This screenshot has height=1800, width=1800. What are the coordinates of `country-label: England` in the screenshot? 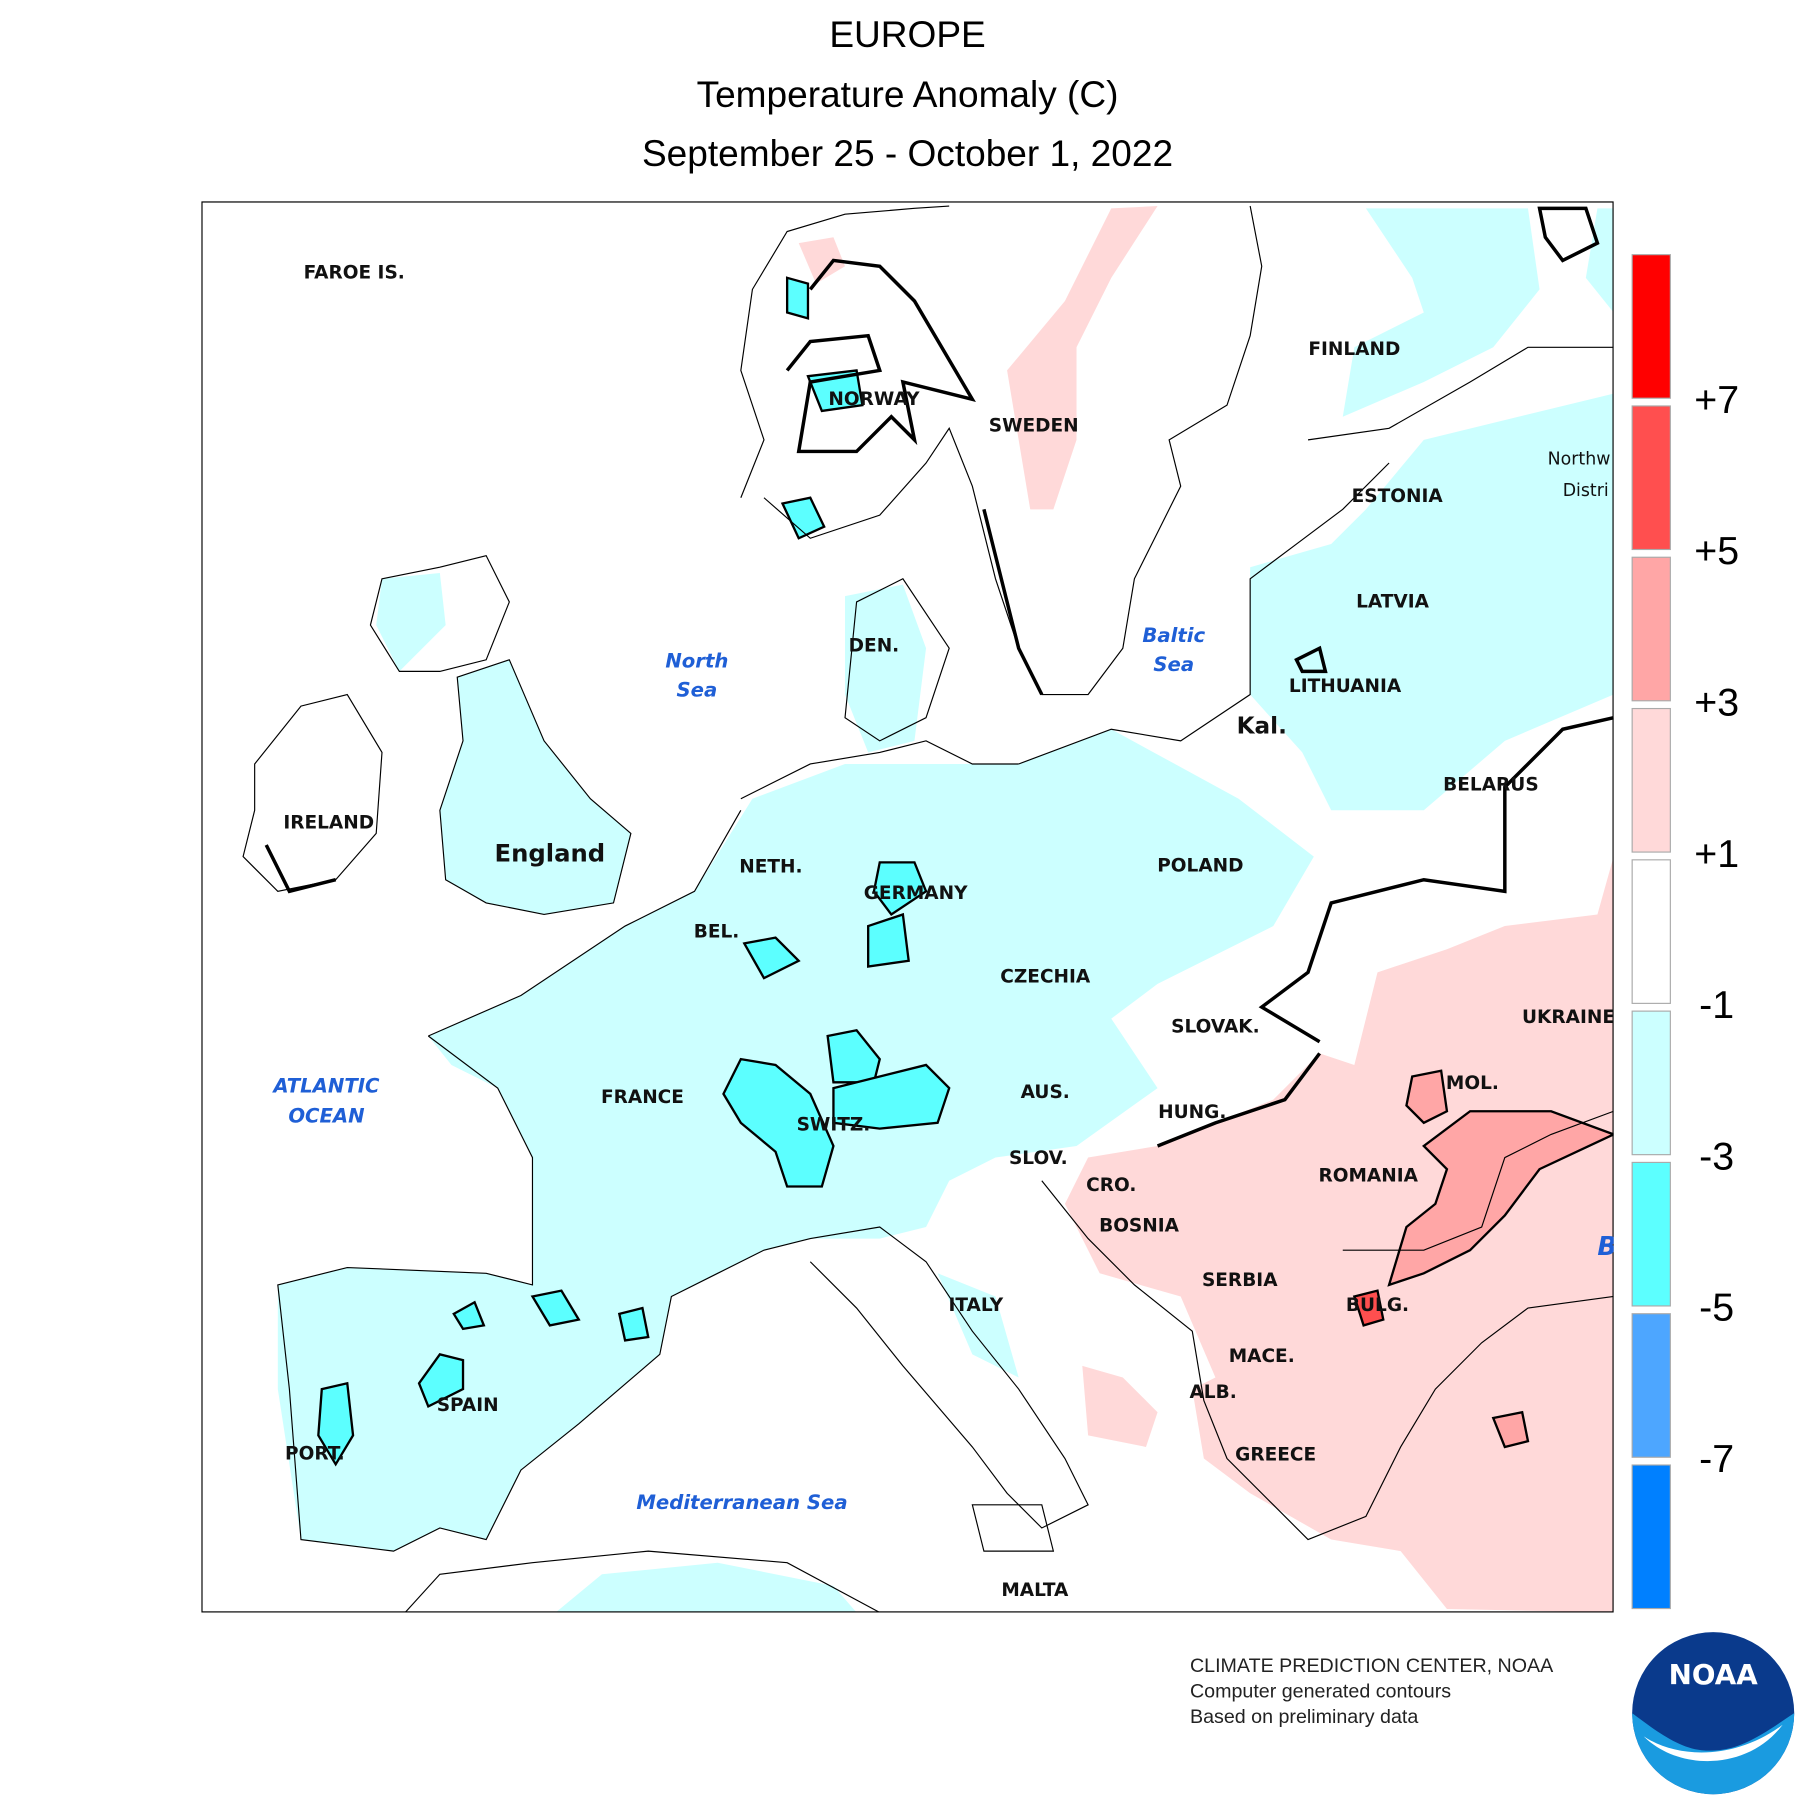 It's located at (549, 852).